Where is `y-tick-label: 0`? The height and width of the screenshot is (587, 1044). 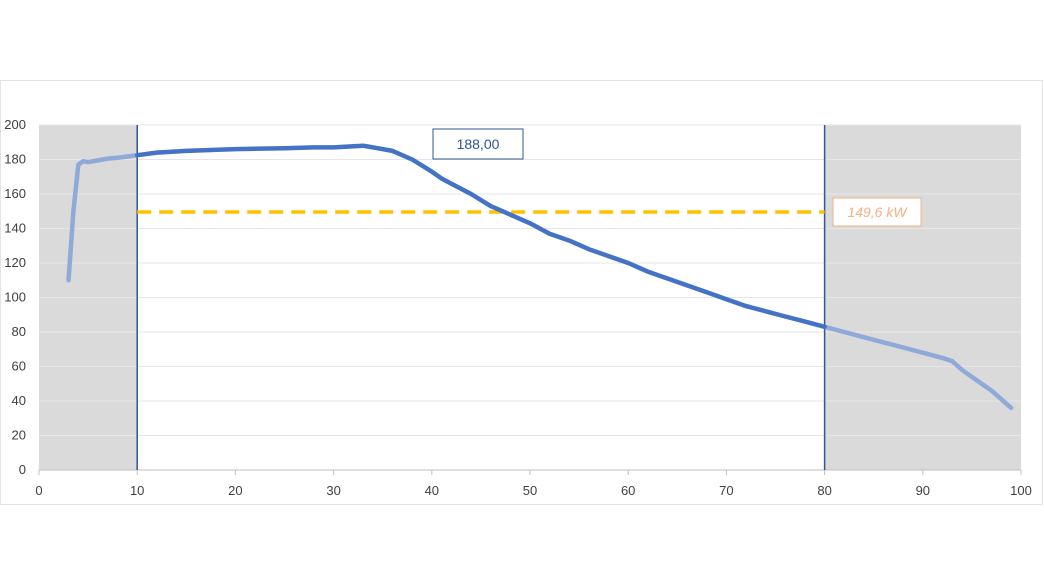 y-tick-label: 0 is located at coordinates (22, 469).